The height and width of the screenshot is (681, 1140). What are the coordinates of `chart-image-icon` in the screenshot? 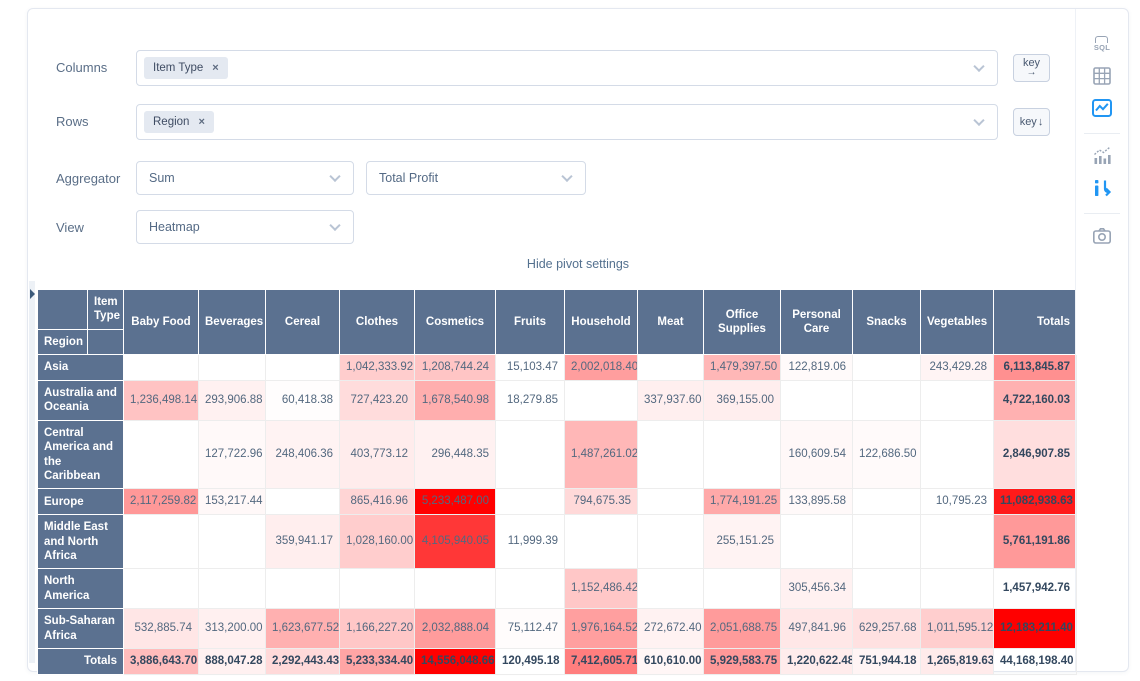 It's located at (1102, 108).